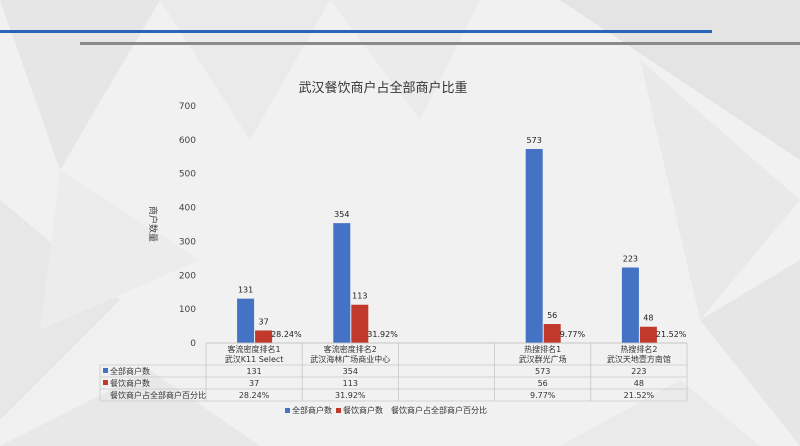 This screenshot has height=446, width=800. Describe the element at coordinates (253, 371) in the screenshot. I see `table-cell: 131` at that location.